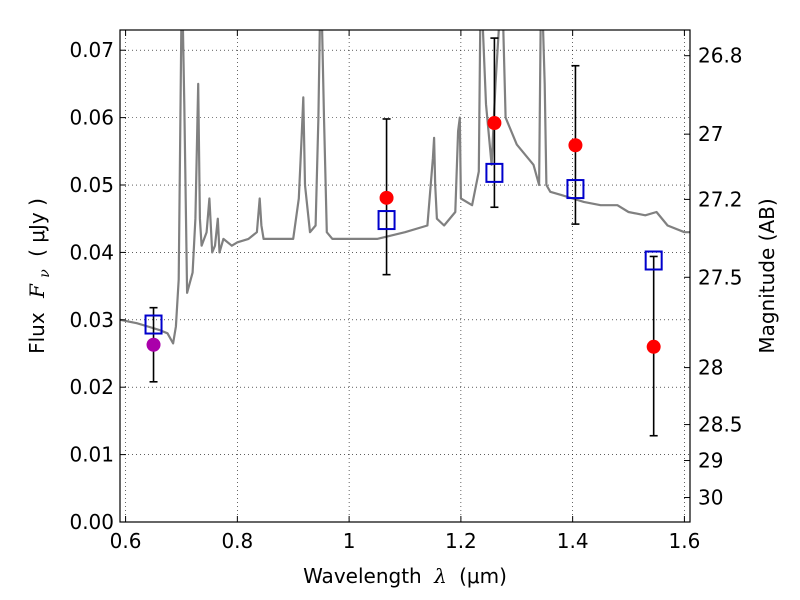 This screenshot has width=800, height=600. Describe the element at coordinates (573, 541) in the screenshot. I see `x-tick-label: 1.4` at that location.